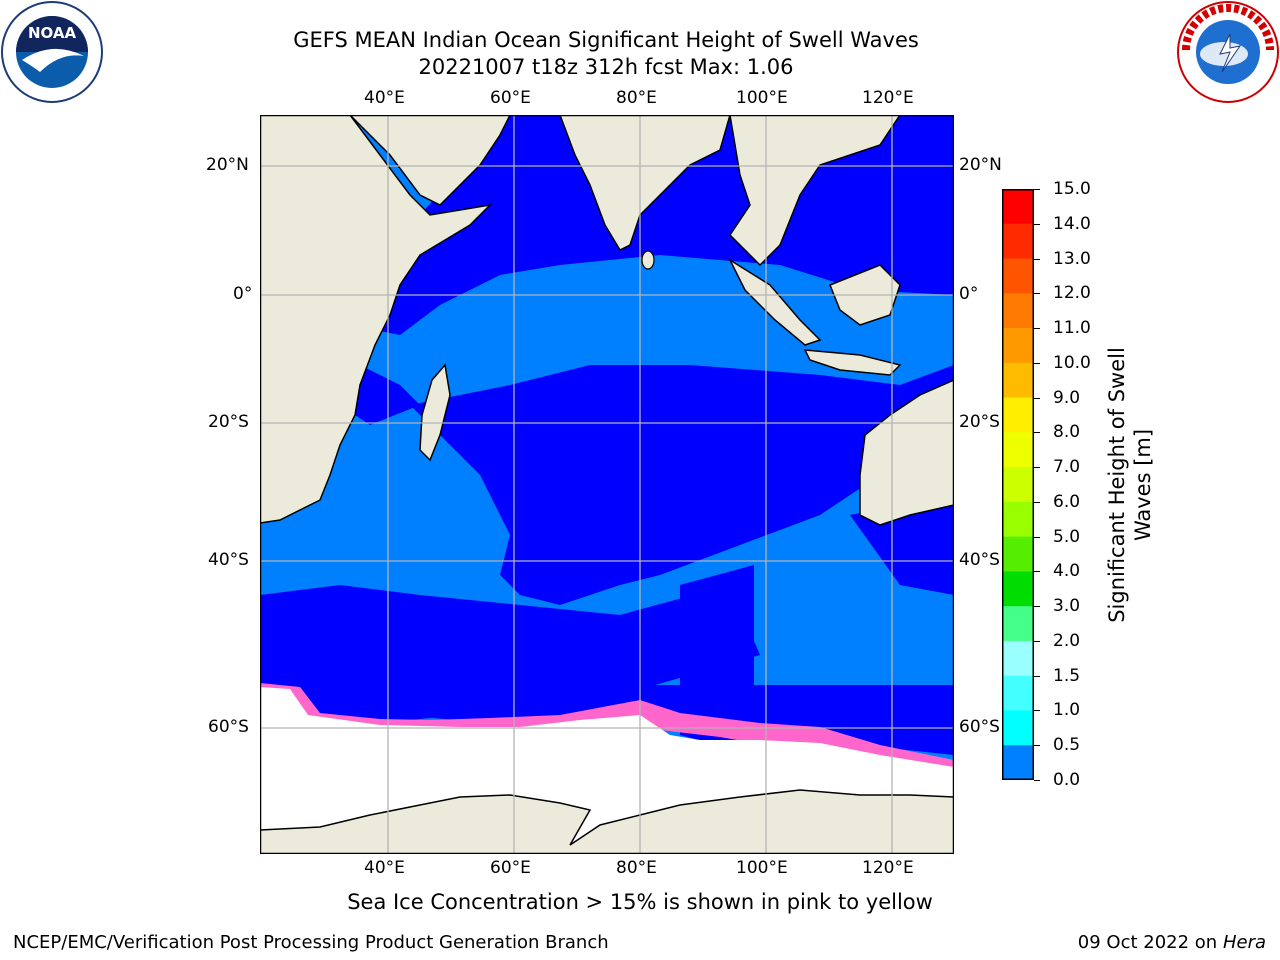 Image resolution: width=1280 pixels, height=960 pixels. I want to click on noaa-logo-text: NOAA, so click(52, 33).